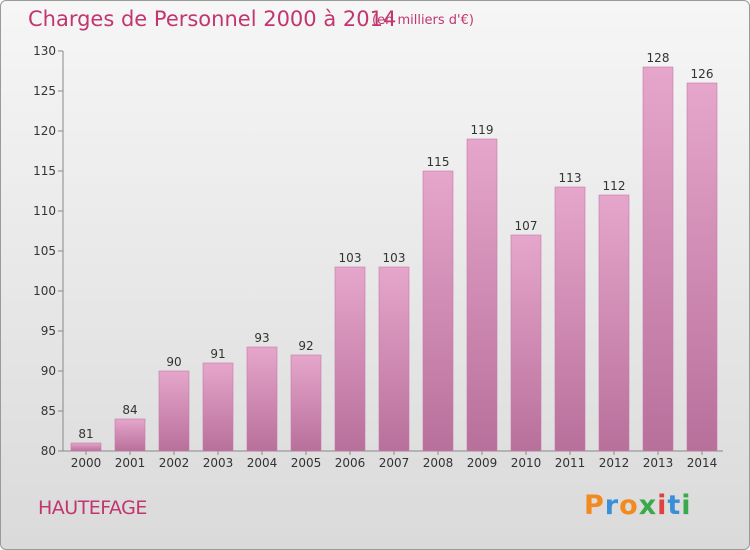 The width and height of the screenshot is (750, 550). Describe the element at coordinates (438, 311) in the screenshot. I see `bar-2008` at that location.